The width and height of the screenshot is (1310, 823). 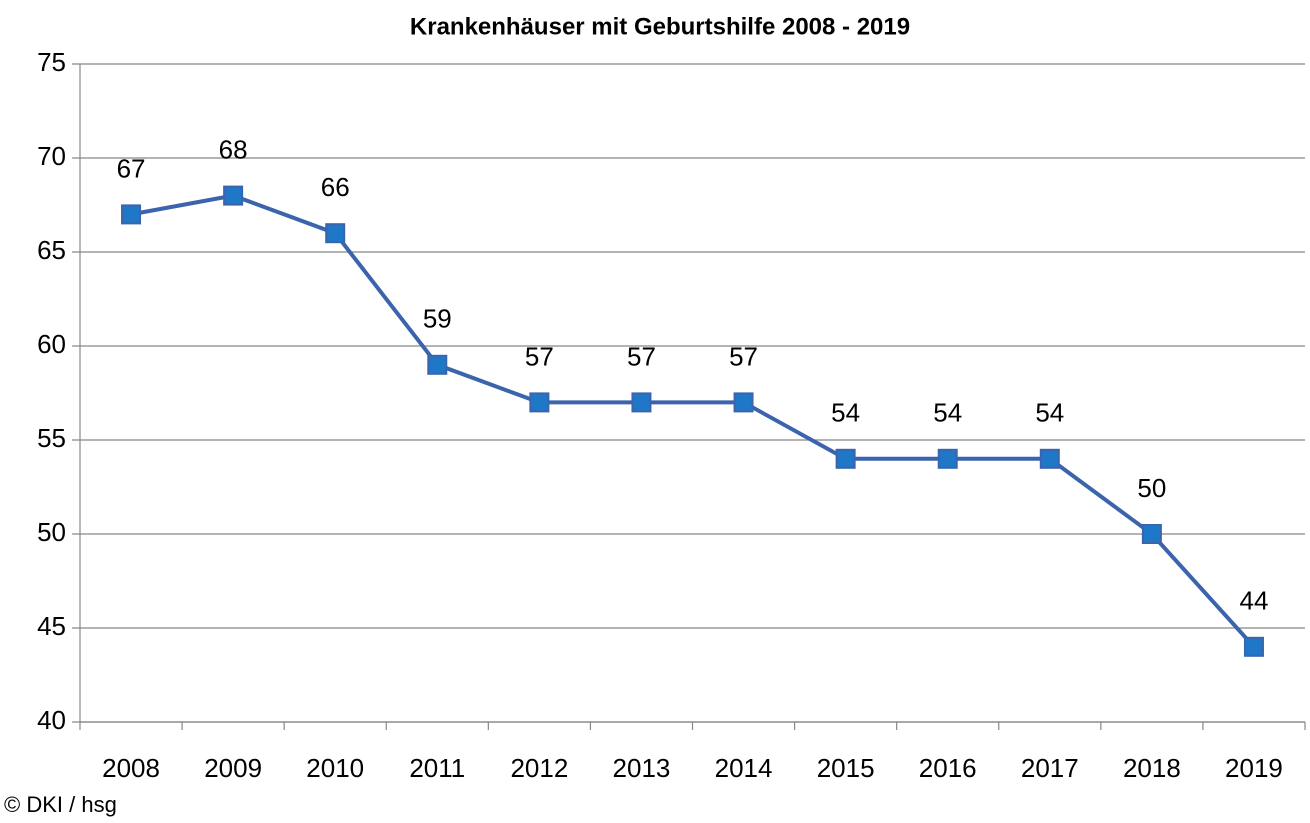 What do you see at coordinates (642, 768) in the screenshot?
I see `x-tick-label: 2013` at bounding box center [642, 768].